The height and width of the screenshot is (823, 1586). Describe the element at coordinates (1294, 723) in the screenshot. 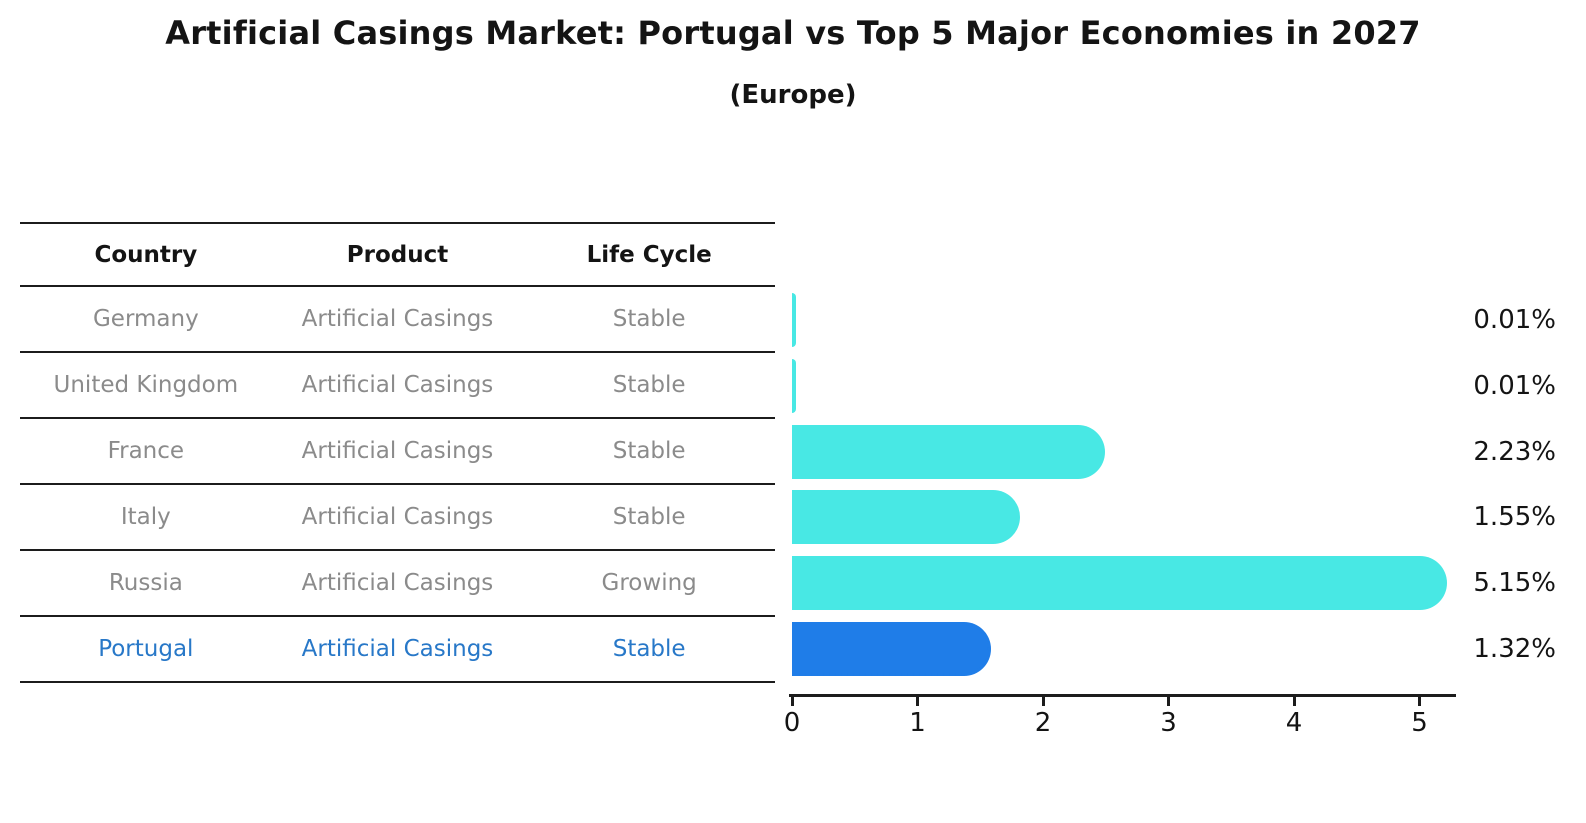

I see `x-axis-tick-label: 4` at that location.